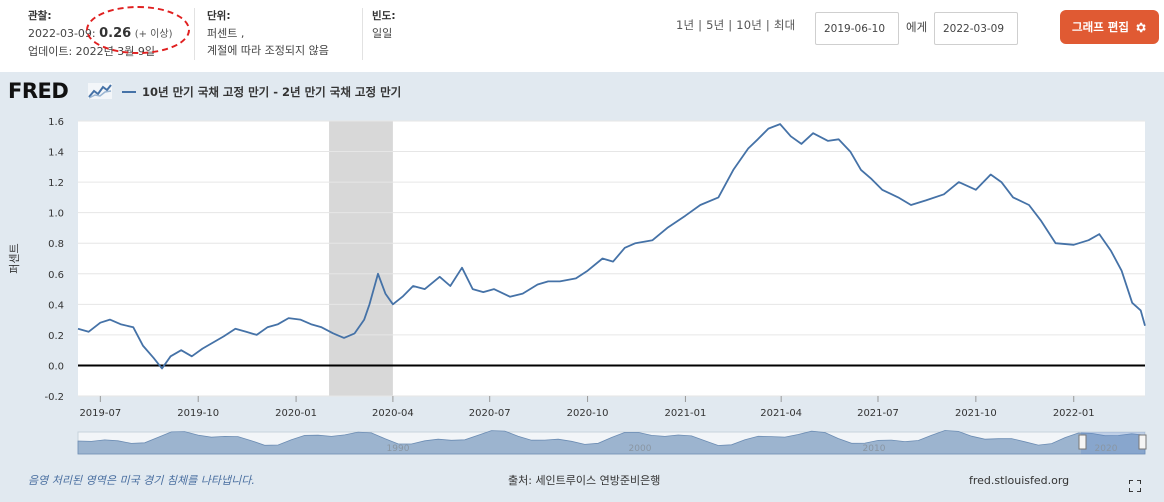  I want to click on x-tick-label: 2021-10, so click(976, 413).